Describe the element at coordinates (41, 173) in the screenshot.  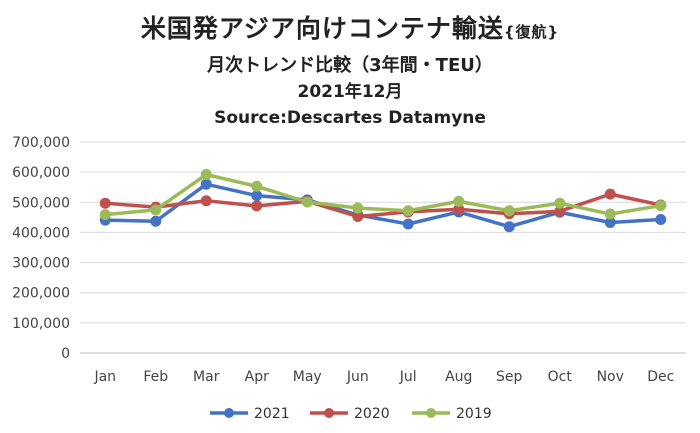
I see `y-tick-label: 600,000` at that location.